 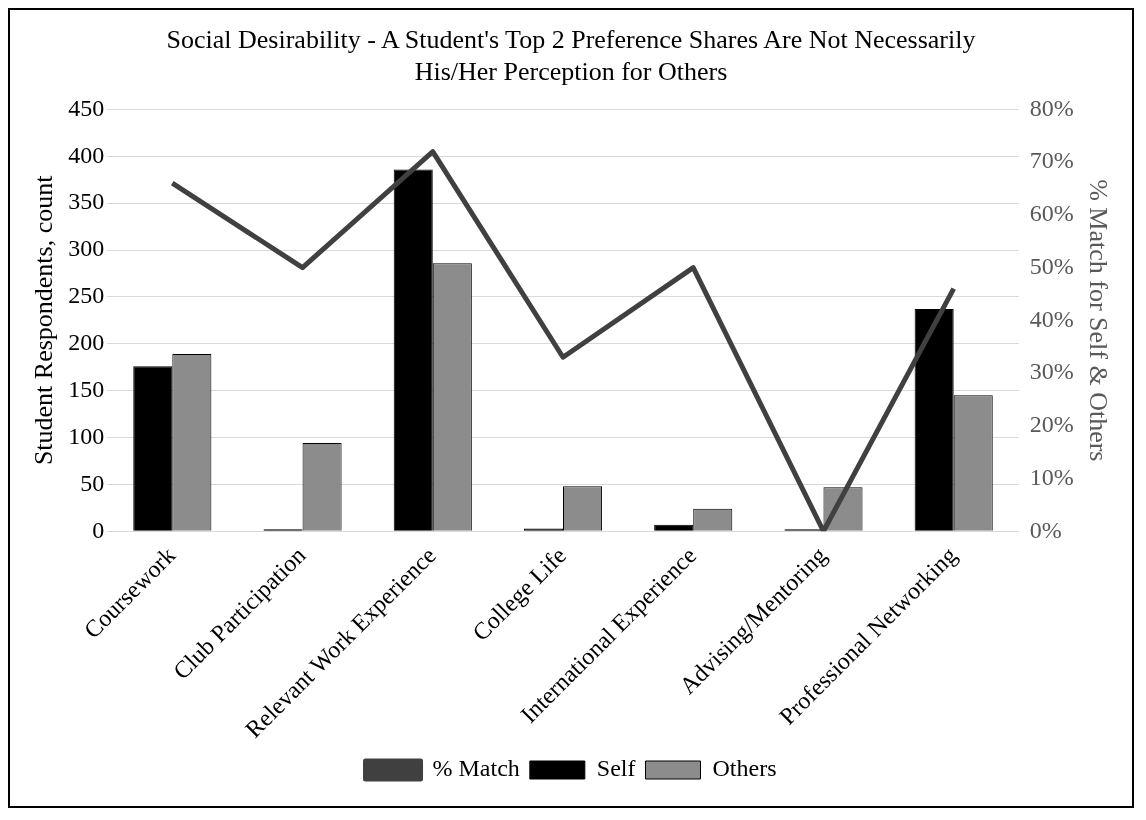 What do you see at coordinates (86, 201) in the screenshot?
I see `y-tick-label: 350` at bounding box center [86, 201].